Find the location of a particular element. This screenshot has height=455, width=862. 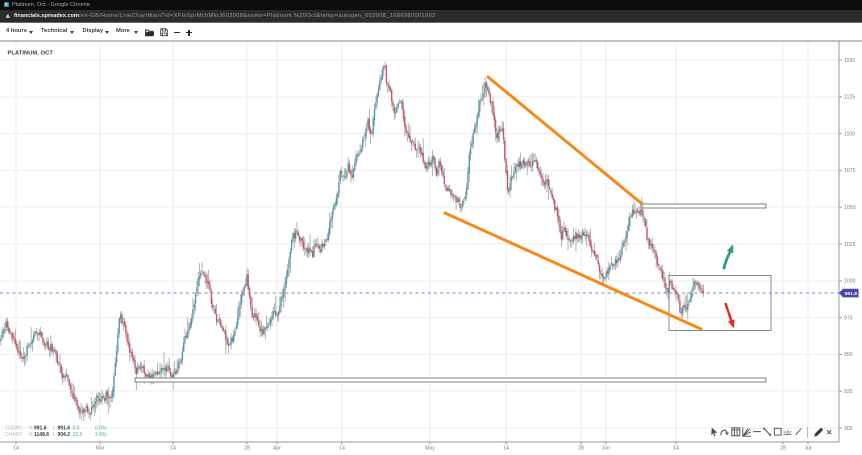

svg-text: 975 is located at coordinates (848, 318).